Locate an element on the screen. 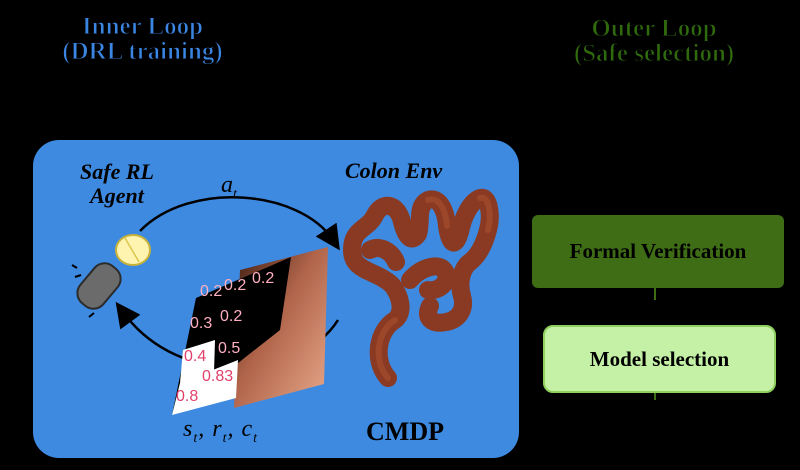 Image resolution: width=800 pixels, height=470 pixels. grid-cell: 0.3 is located at coordinates (201, 323).